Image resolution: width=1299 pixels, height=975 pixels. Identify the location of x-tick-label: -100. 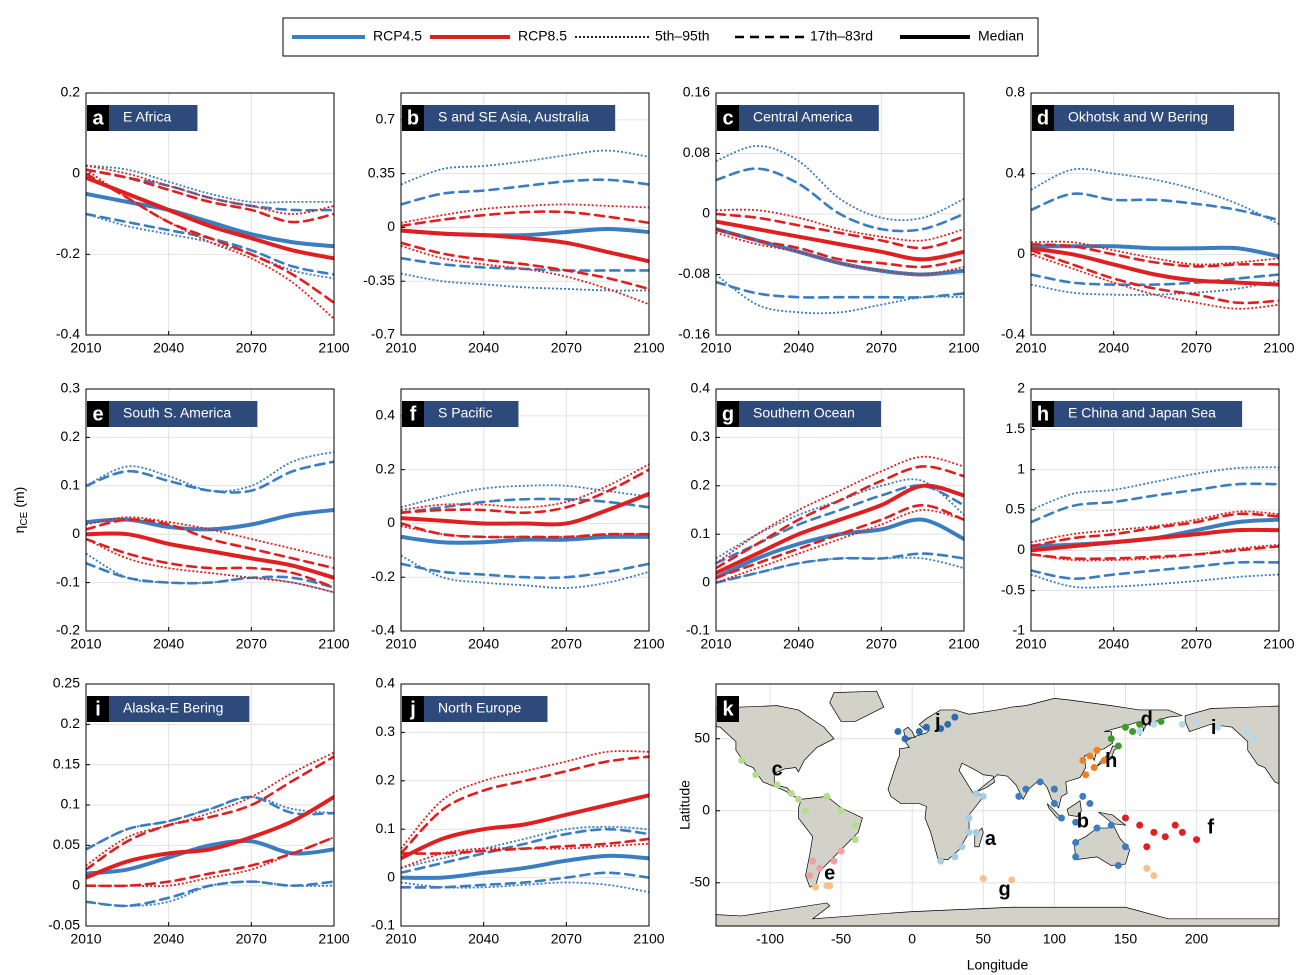
(770, 939).